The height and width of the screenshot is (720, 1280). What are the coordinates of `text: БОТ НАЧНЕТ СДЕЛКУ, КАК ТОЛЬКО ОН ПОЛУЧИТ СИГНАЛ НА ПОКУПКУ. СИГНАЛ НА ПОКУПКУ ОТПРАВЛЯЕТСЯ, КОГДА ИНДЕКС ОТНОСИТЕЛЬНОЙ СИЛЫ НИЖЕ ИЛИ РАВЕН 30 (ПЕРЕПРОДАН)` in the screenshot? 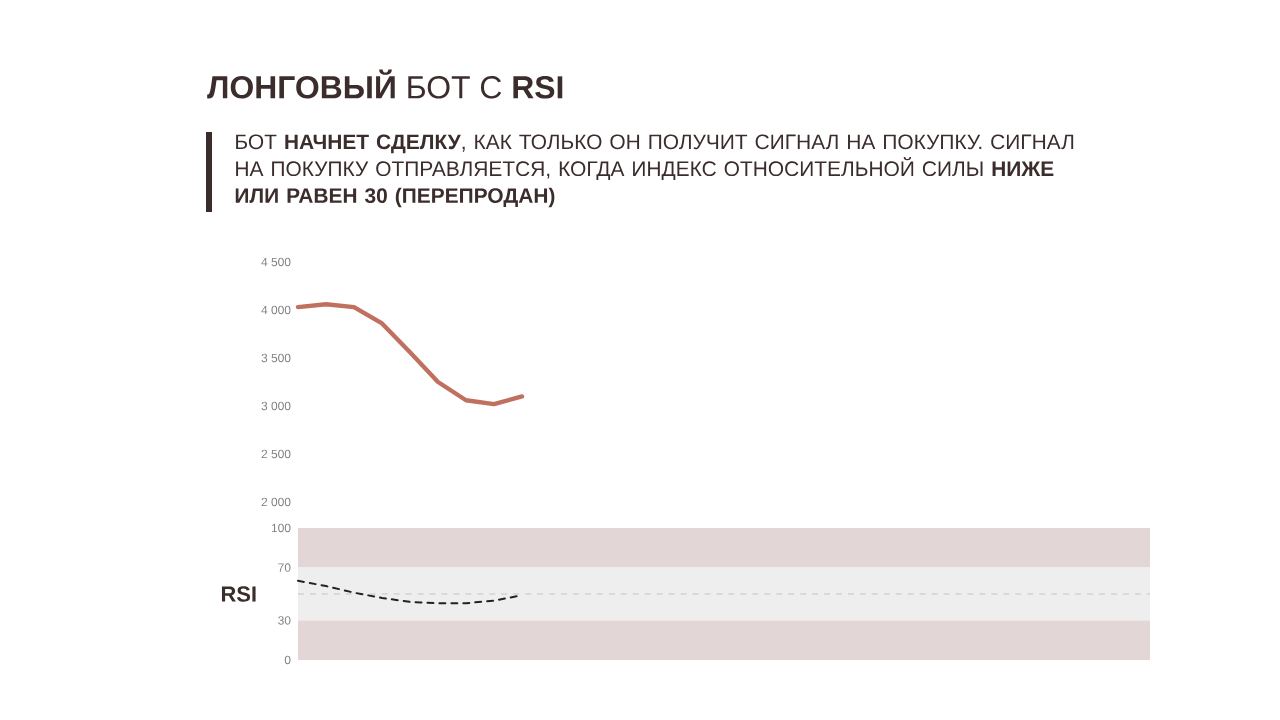 It's located at (654, 171).